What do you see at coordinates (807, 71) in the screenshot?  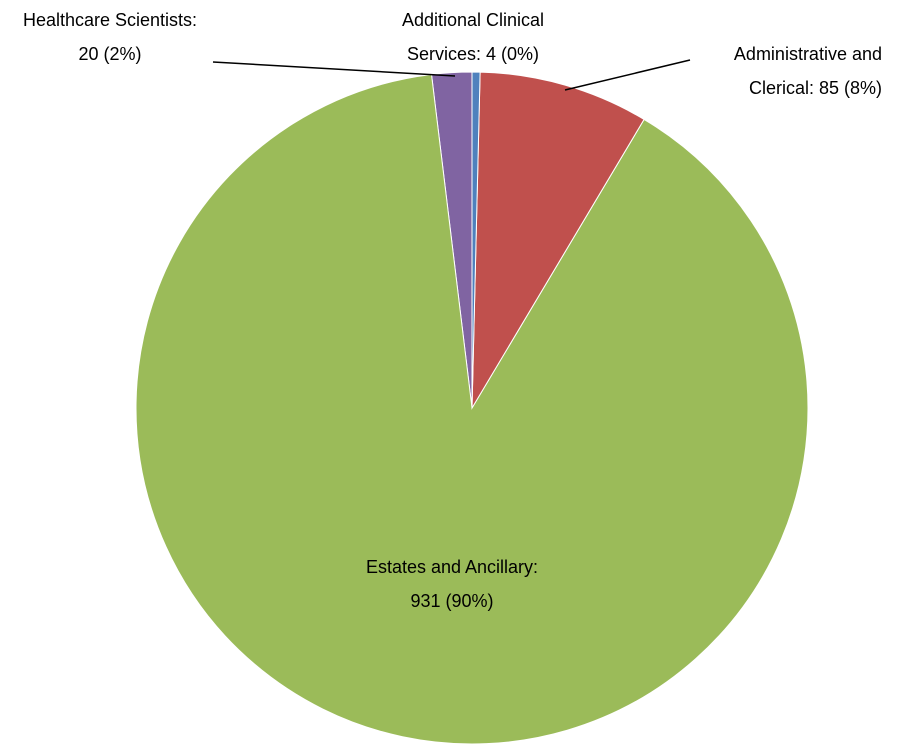 I see `data-label: Administrative and Clerical: 85 (8%)` at bounding box center [807, 71].